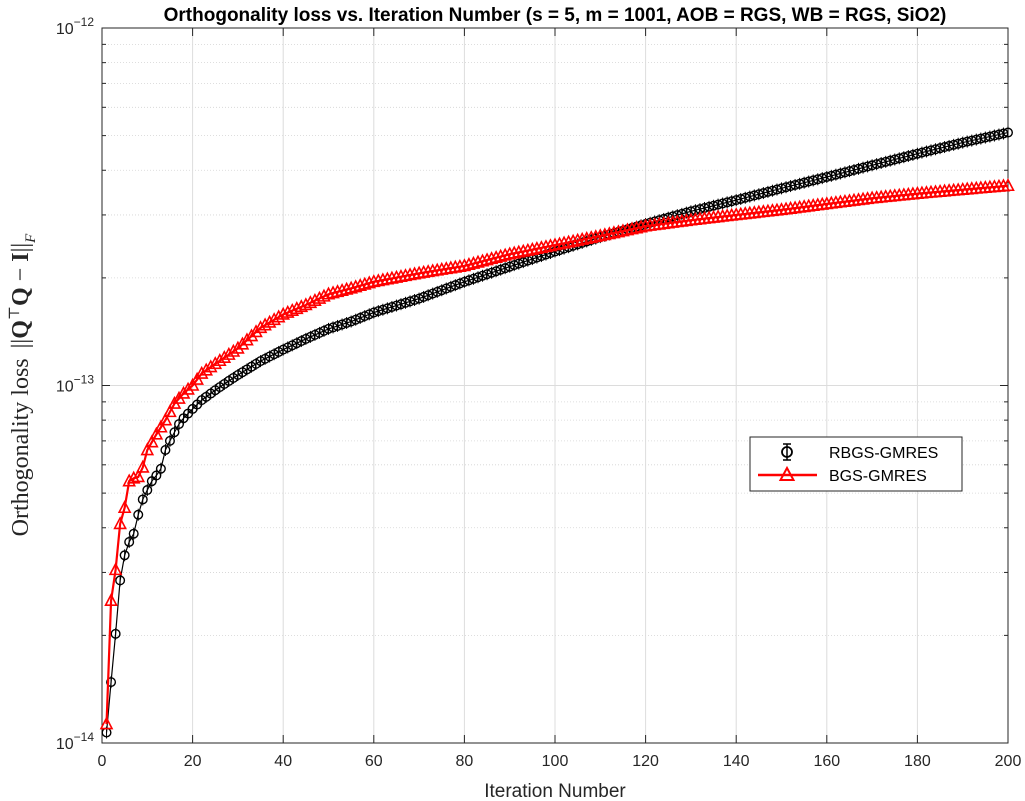 Image resolution: width=1025 pixels, height=801 pixels. Describe the element at coordinates (787, 473) in the screenshot. I see `legend-marker-bgs` at that location.